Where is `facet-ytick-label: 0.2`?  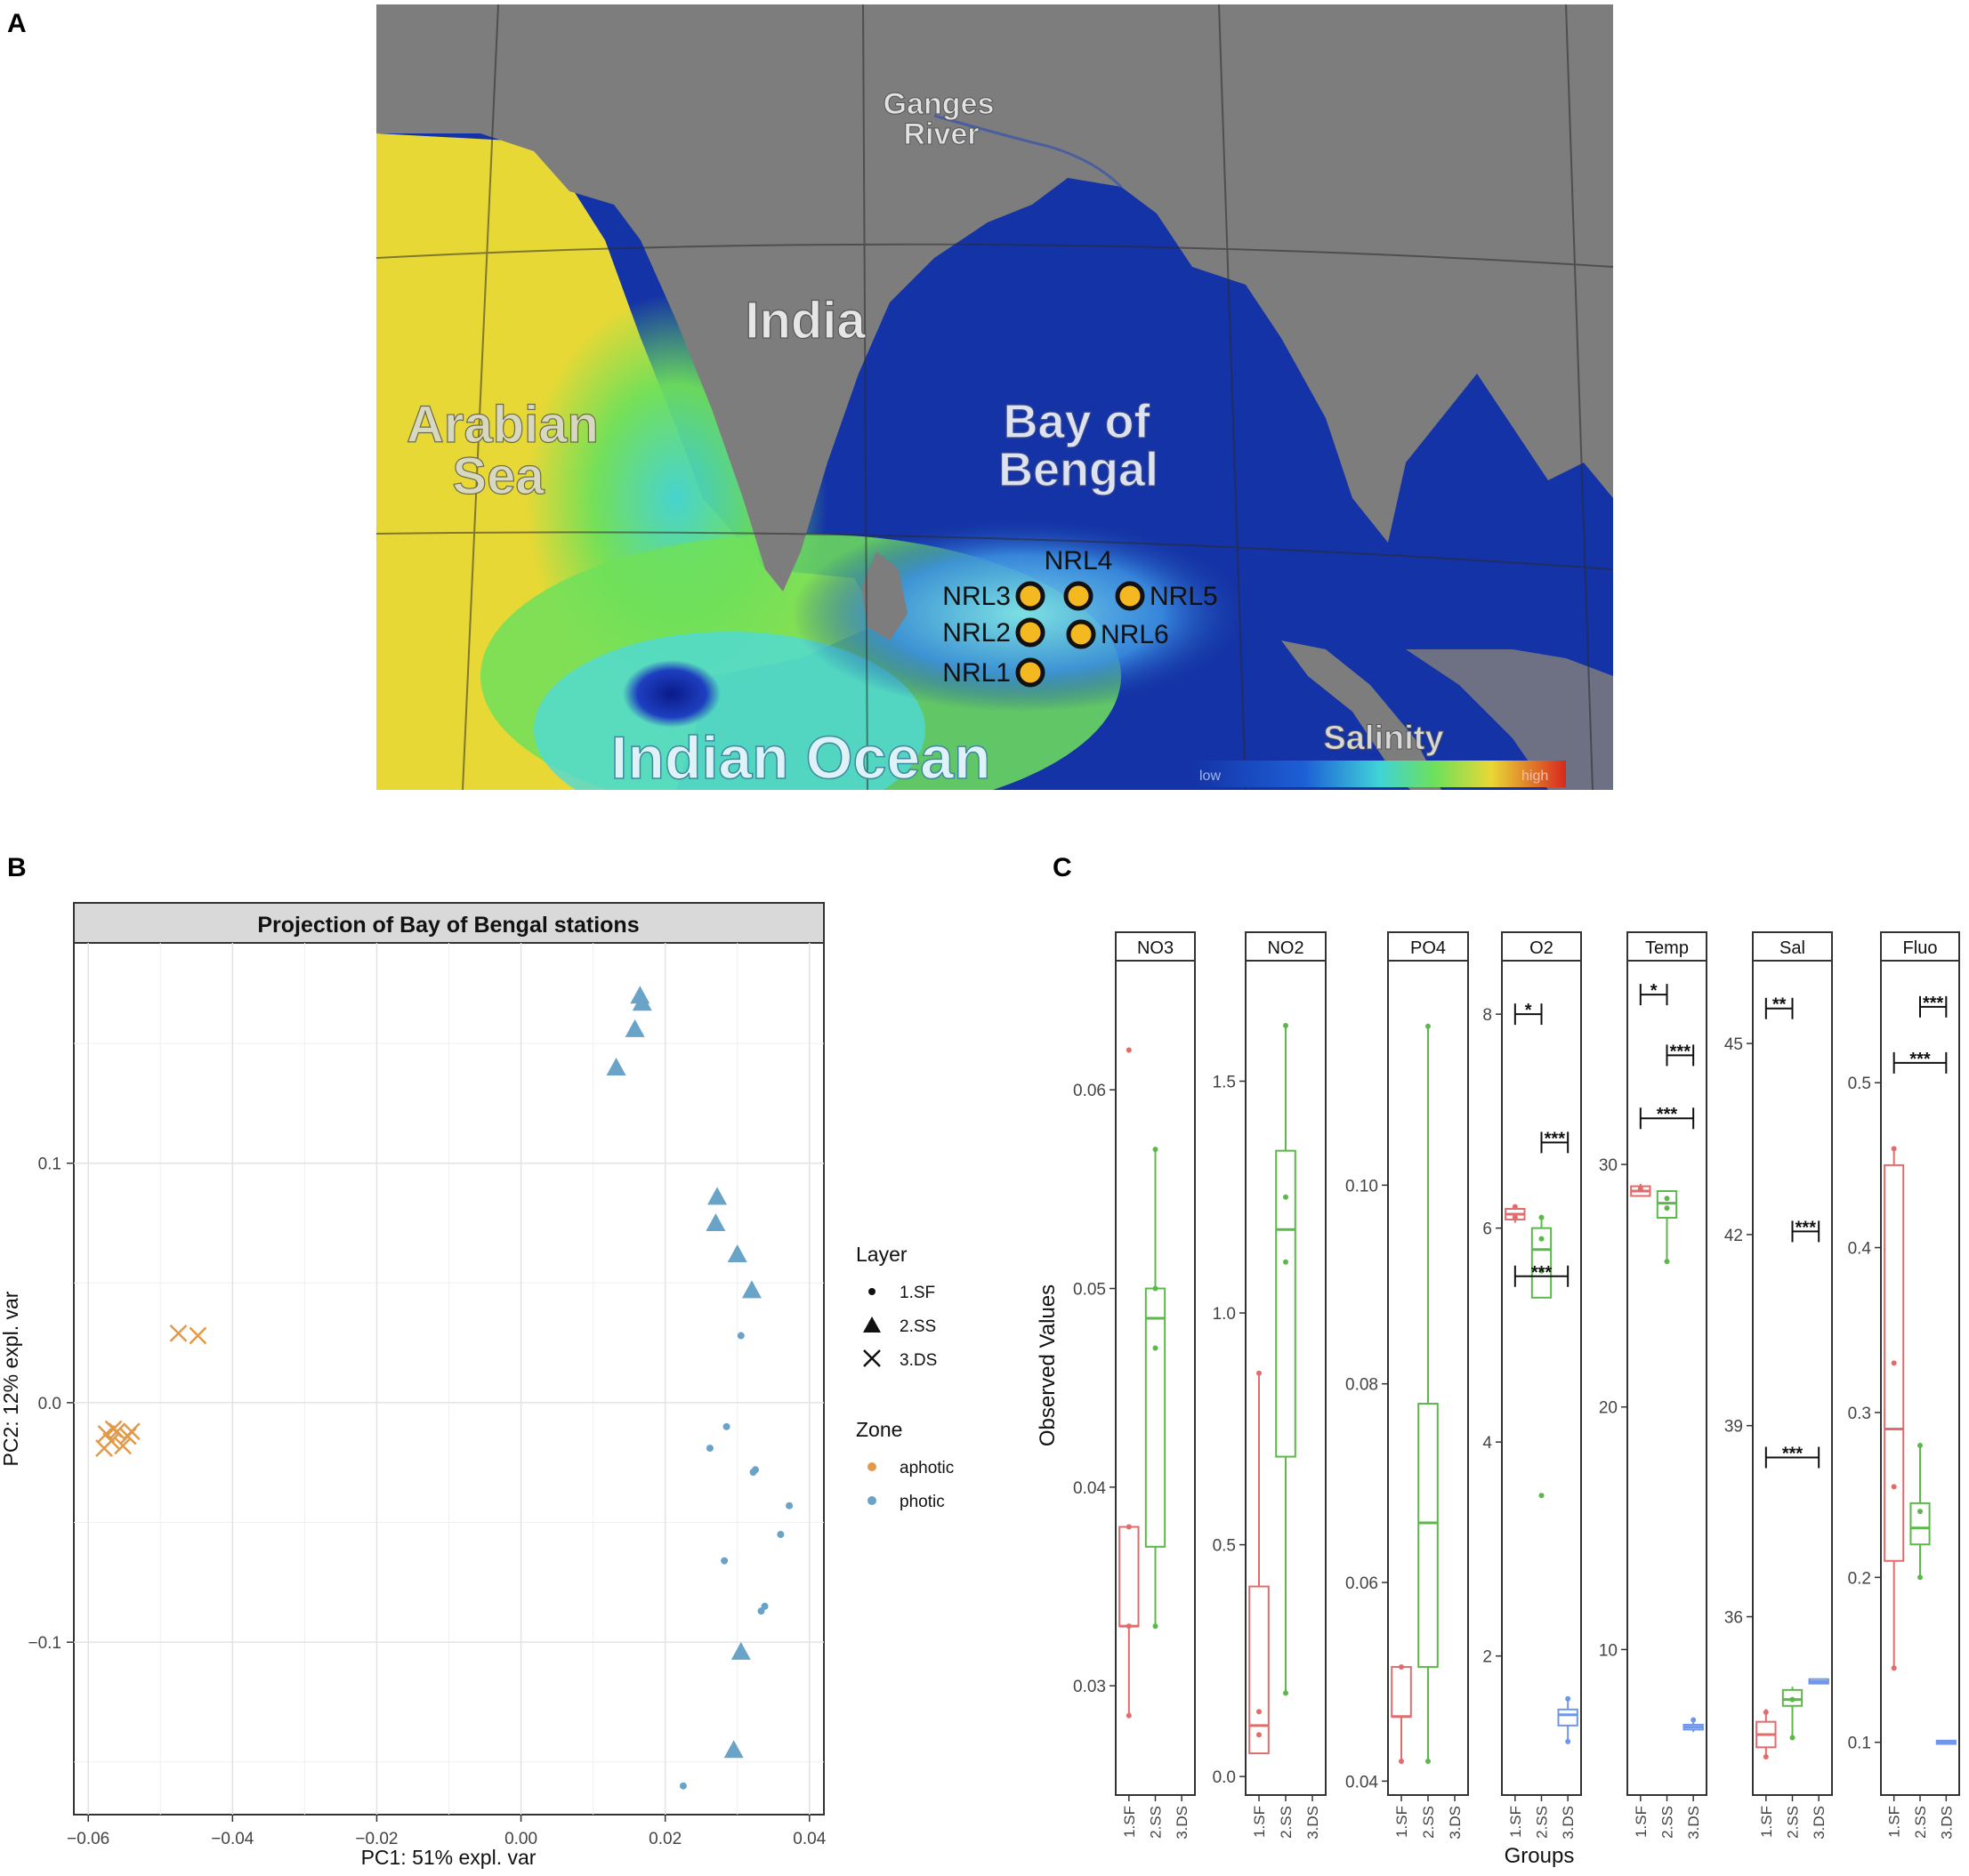
facet-ytick-label: 0.2 is located at coordinates (1860, 1578).